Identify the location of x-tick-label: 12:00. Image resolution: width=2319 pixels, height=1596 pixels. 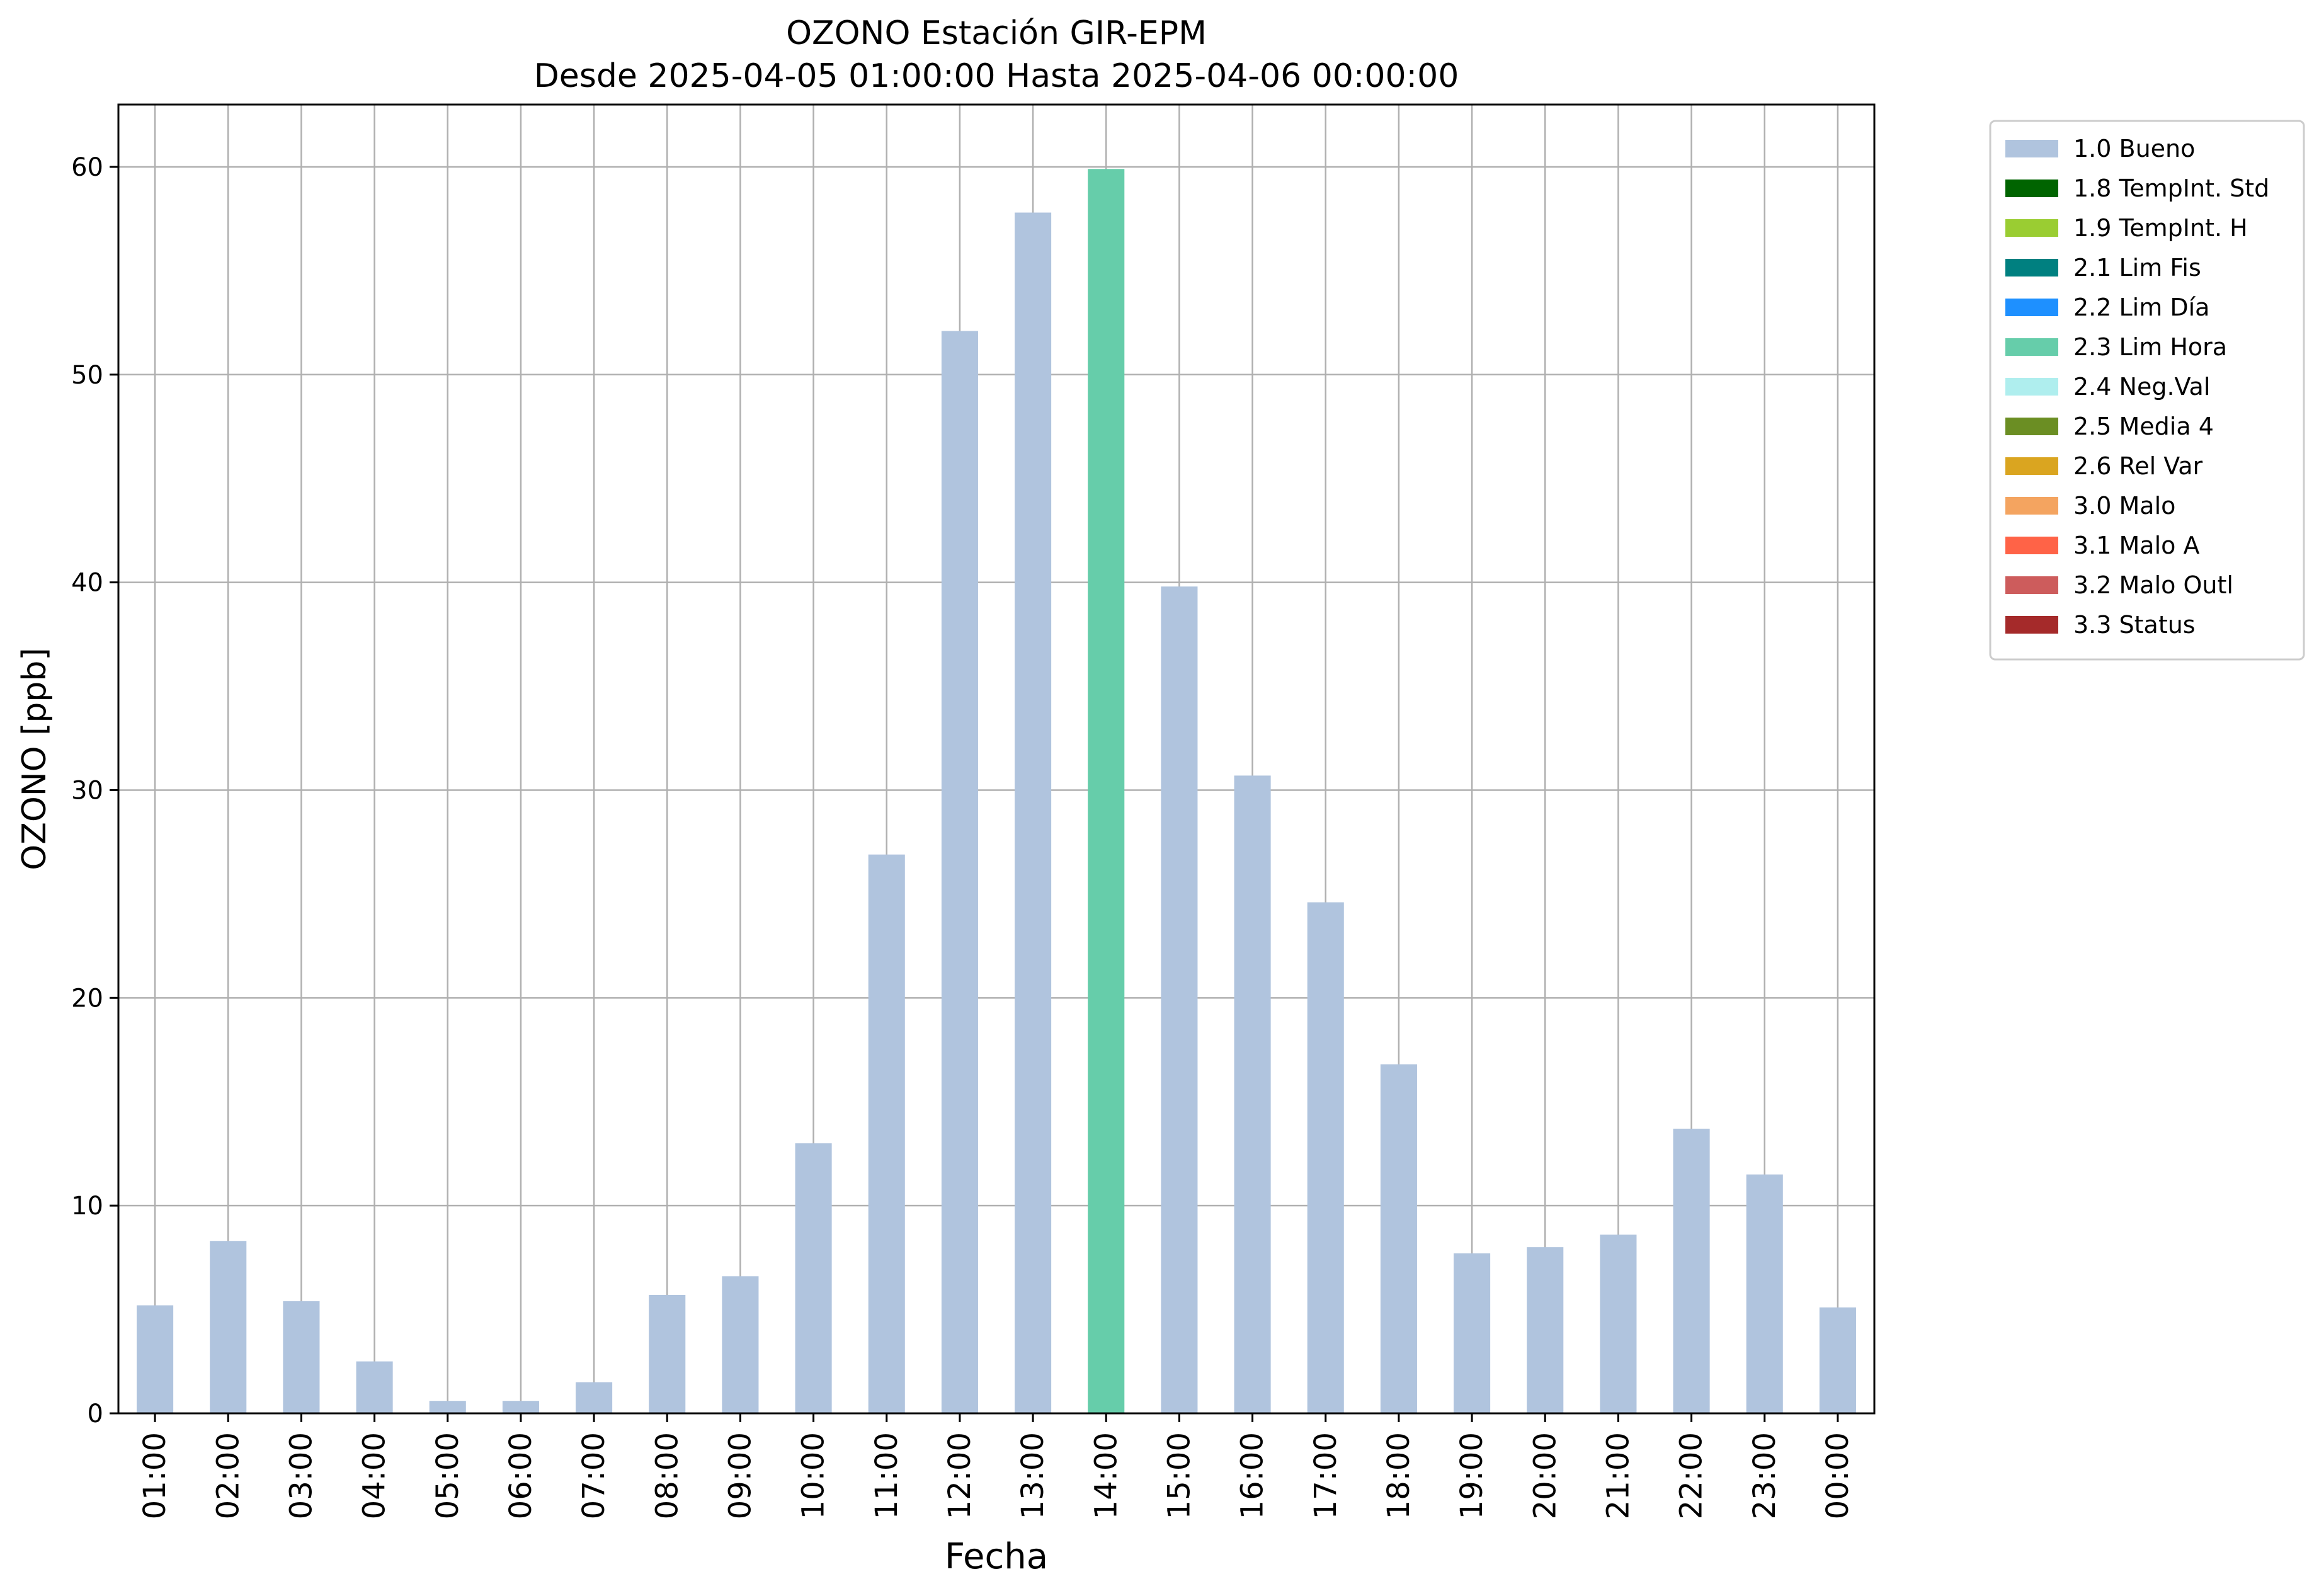
(959, 1475).